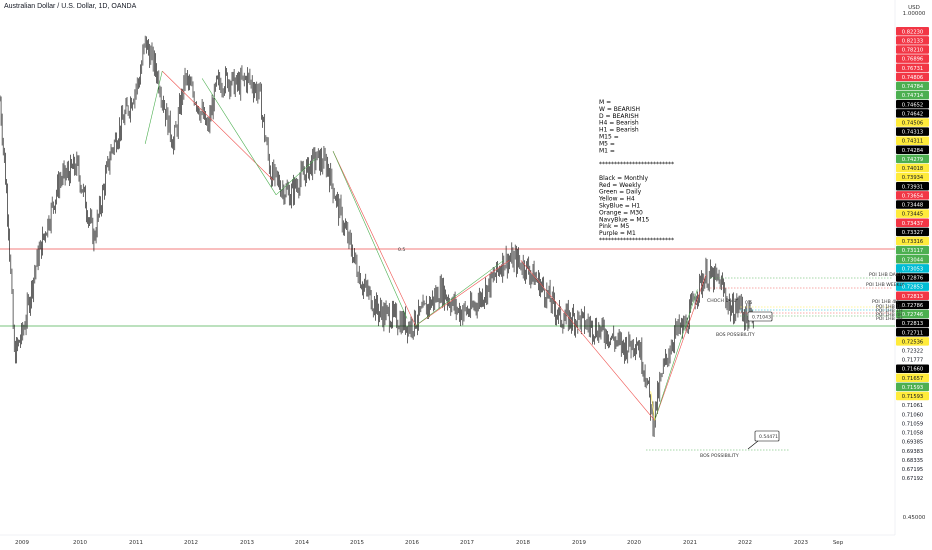 The width and height of the screenshot is (932, 550). I want to click on note-line: H1 = Bearish, so click(619, 130).